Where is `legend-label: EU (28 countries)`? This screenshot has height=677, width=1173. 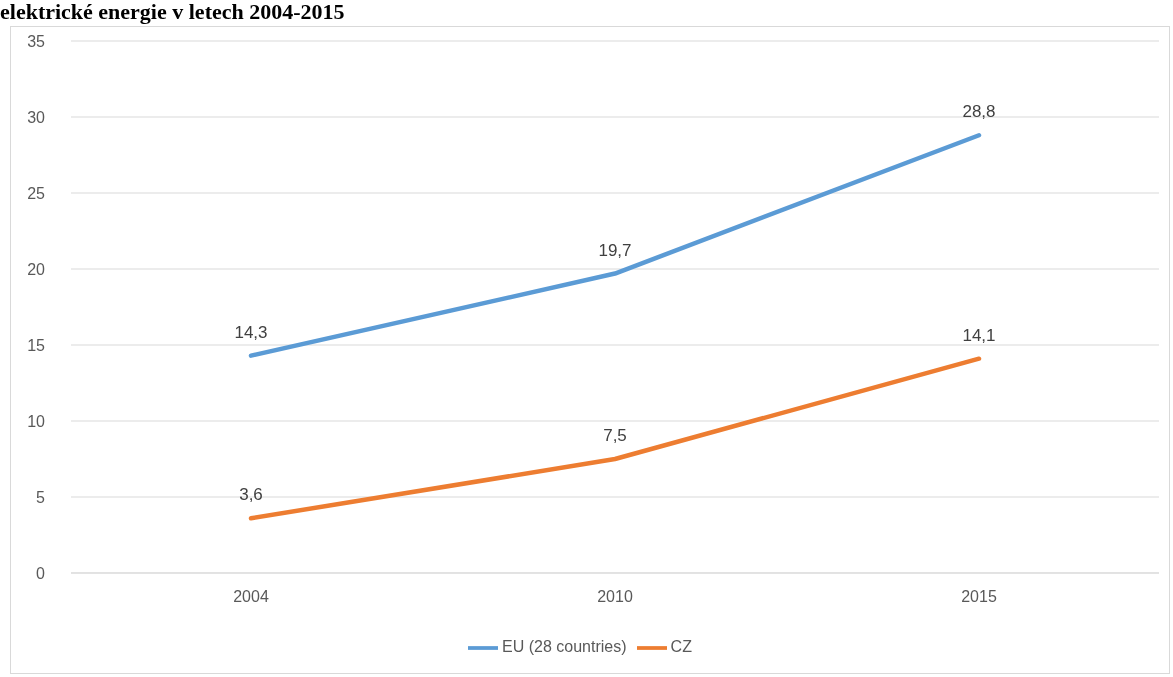 legend-label: EU (28 countries) is located at coordinates (564, 647).